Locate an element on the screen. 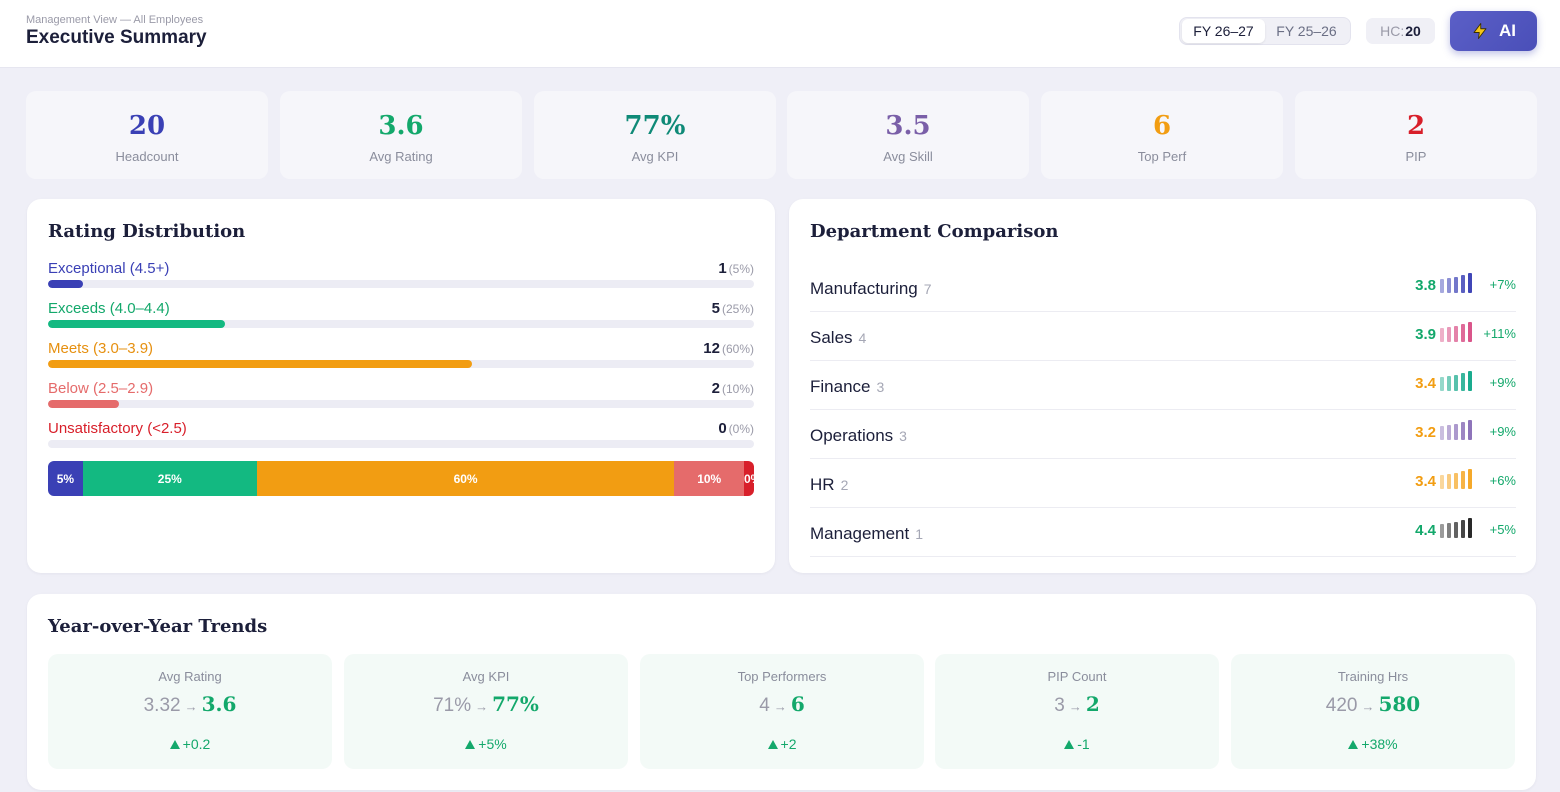 Image resolution: width=1560 pixels, height=792 pixels. kpi-card-avg-kpi: 77% Avg KPI is located at coordinates (655, 135).